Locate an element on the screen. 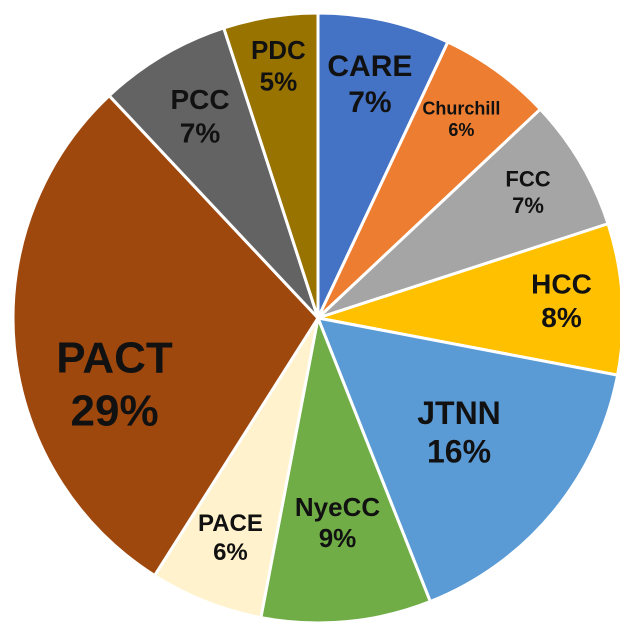 The width and height of the screenshot is (620, 623). slice-name: HCC is located at coordinates (561, 283).